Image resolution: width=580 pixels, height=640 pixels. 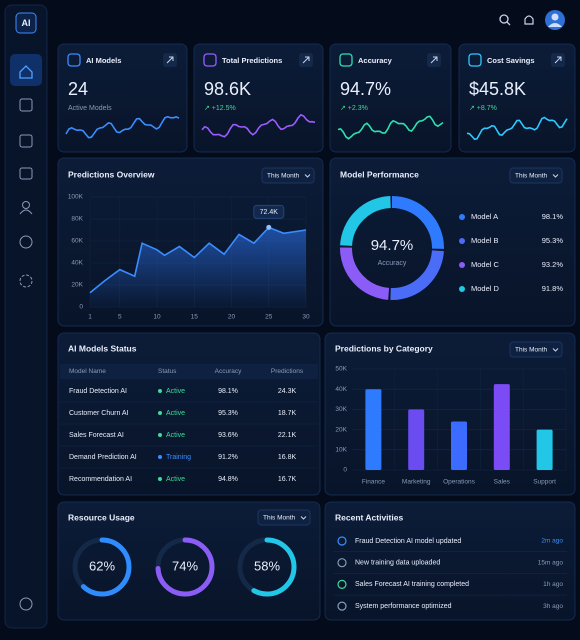 What do you see at coordinates (269, 227) in the screenshot?
I see `annotation-point` at bounding box center [269, 227].